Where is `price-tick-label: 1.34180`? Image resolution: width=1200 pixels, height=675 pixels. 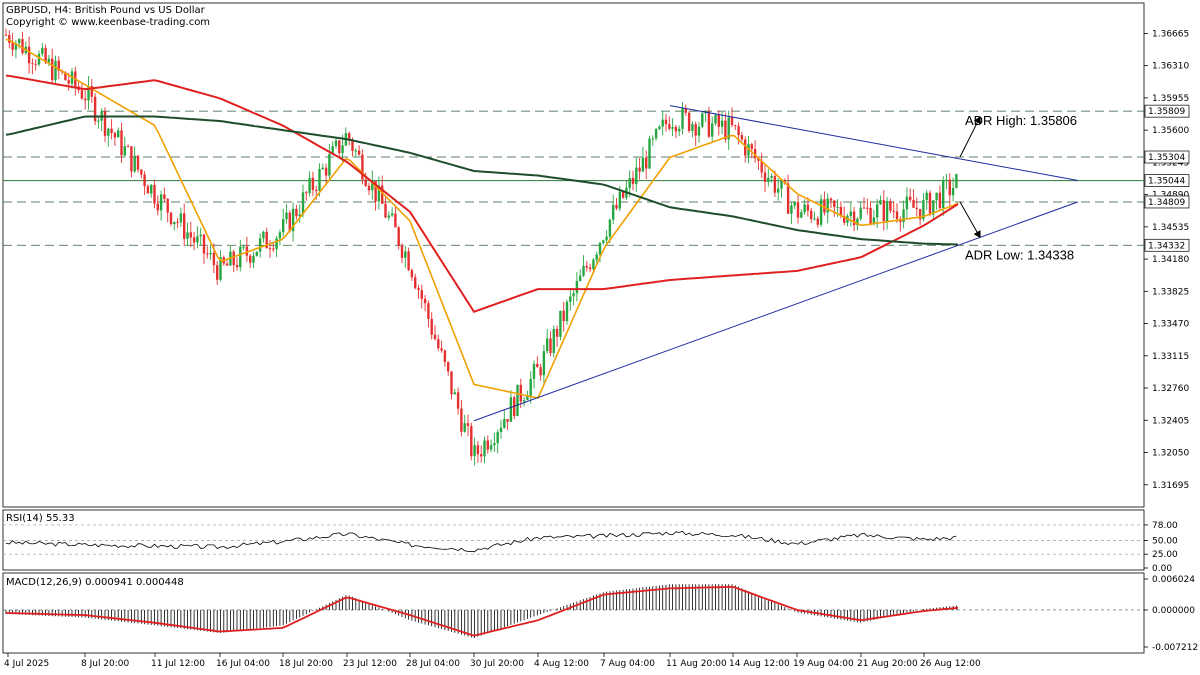 price-tick-label: 1.34180 is located at coordinates (1170, 260).